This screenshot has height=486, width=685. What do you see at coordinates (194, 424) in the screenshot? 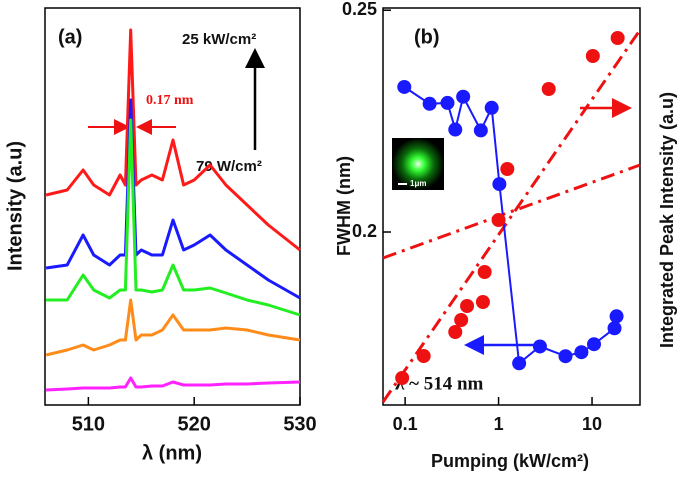
I see `x-tick-label: 520` at bounding box center [194, 424].